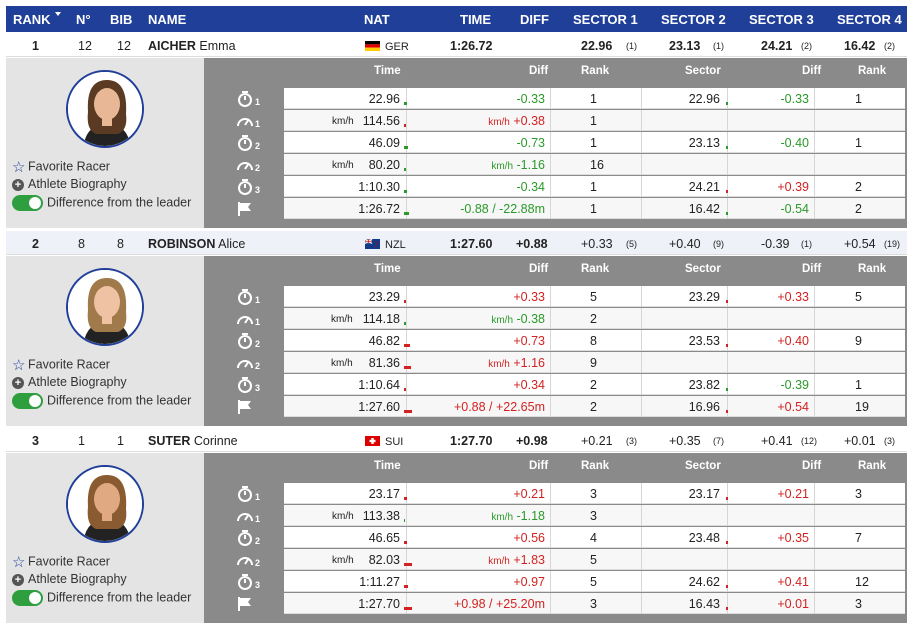 This screenshot has height=625, width=912. What do you see at coordinates (192, 46) in the screenshot?
I see `athlete-name: AICHER Emma` at bounding box center [192, 46].